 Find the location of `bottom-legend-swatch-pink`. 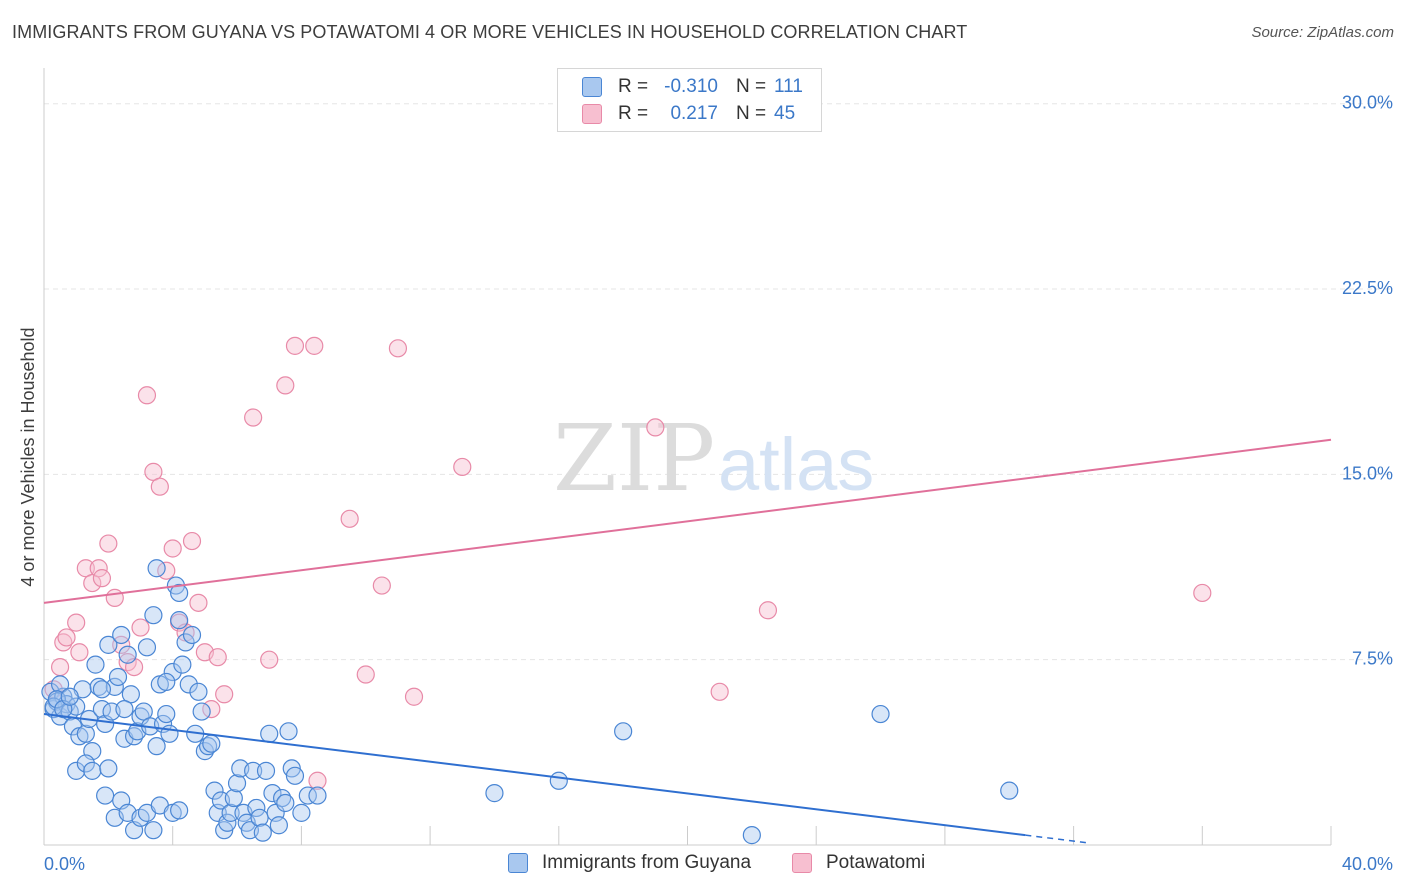

bottom-legend-swatch-pink is located at coordinates (802, 863).